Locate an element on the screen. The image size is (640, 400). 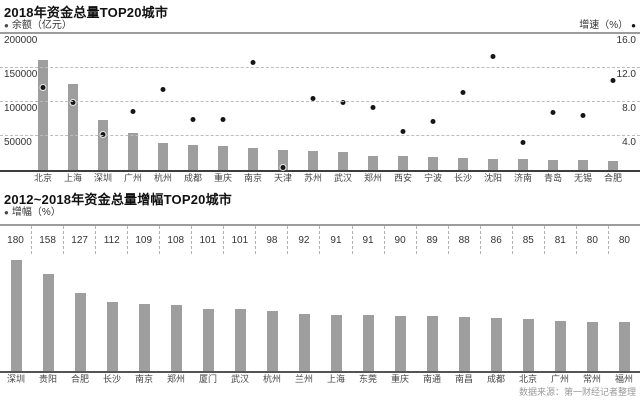
city-label: 东莞 is located at coordinates (367, 379).